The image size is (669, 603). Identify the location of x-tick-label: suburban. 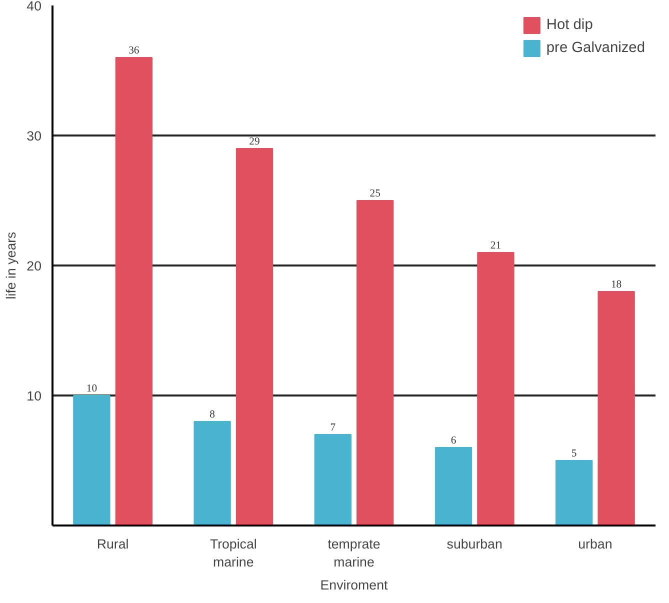
(474, 544).